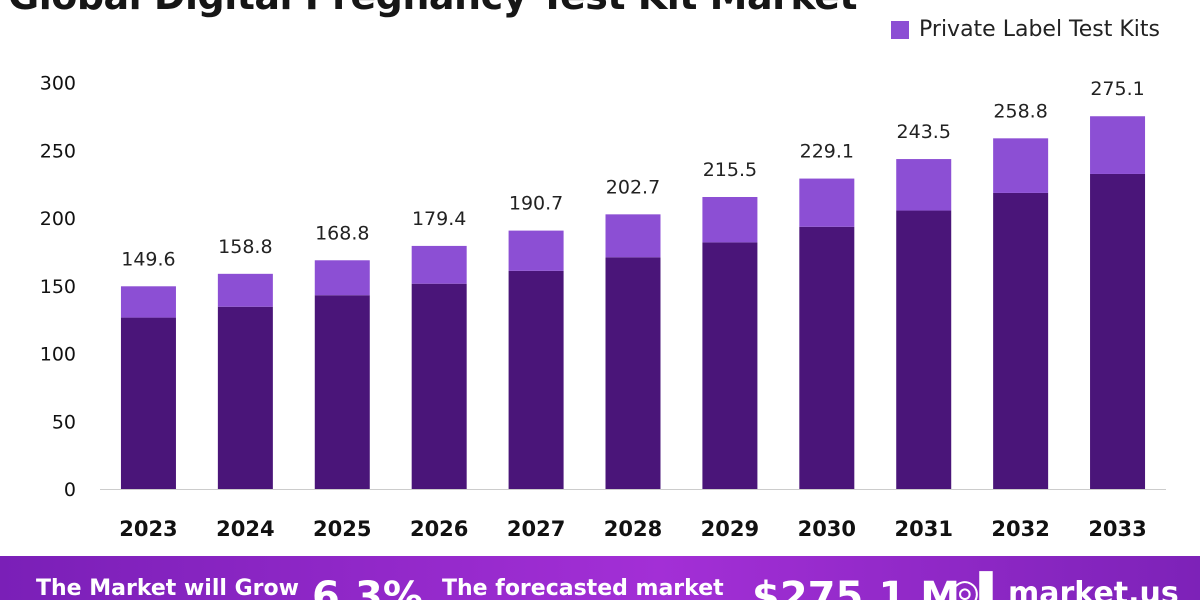  I want to click on bar-total-label: 149.6, so click(148, 259).